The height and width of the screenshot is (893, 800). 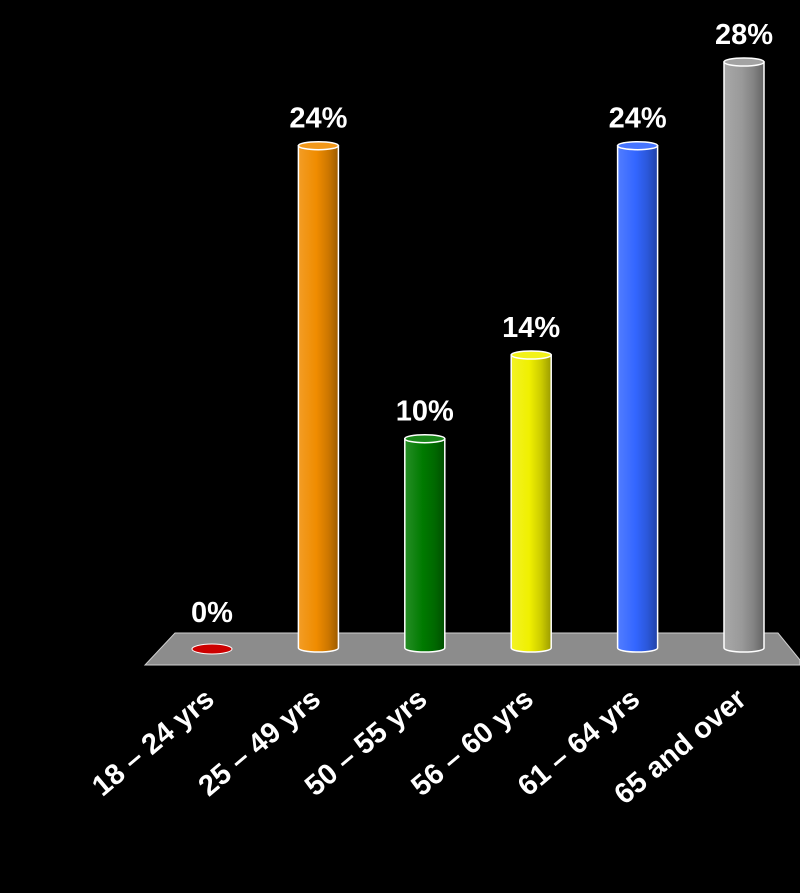 I want to click on value-label-5: 24%, so click(x=638, y=119).